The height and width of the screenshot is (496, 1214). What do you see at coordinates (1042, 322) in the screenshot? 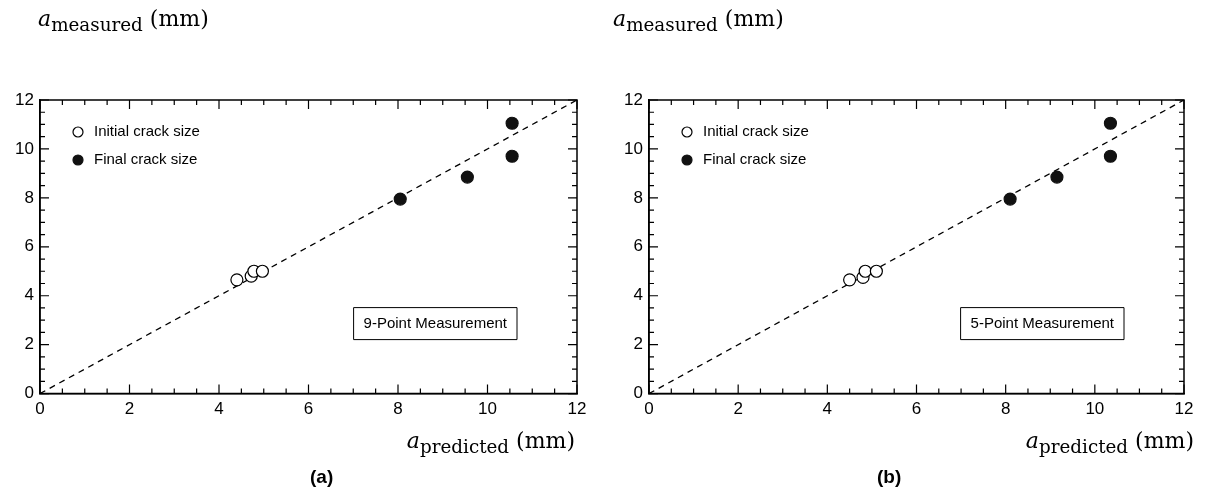
I see `annotation: 5-Point Measurement` at bounding box center [1042, 322].